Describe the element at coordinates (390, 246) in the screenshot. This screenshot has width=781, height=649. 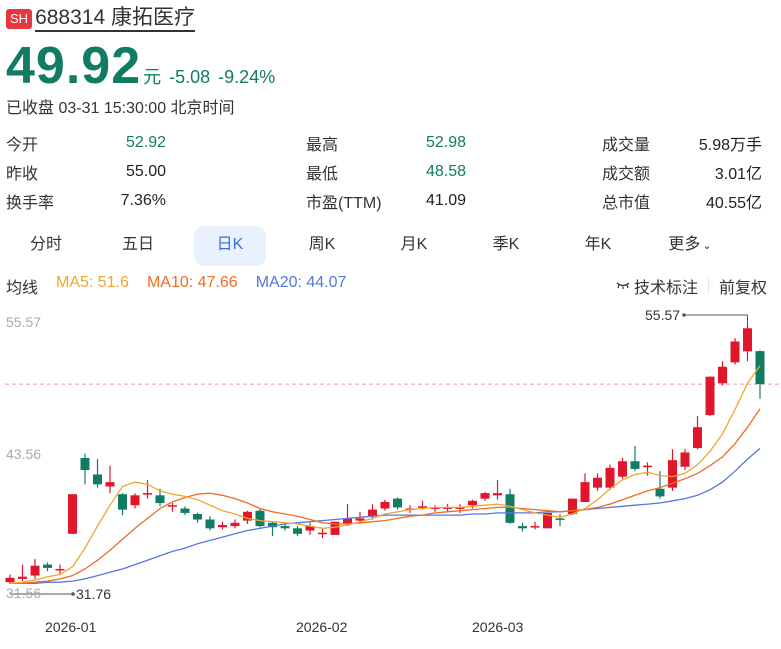
I see `period-tabs: 分时 五日 日K 周K 月K 季K 年K 更多 ⌄` at that location.